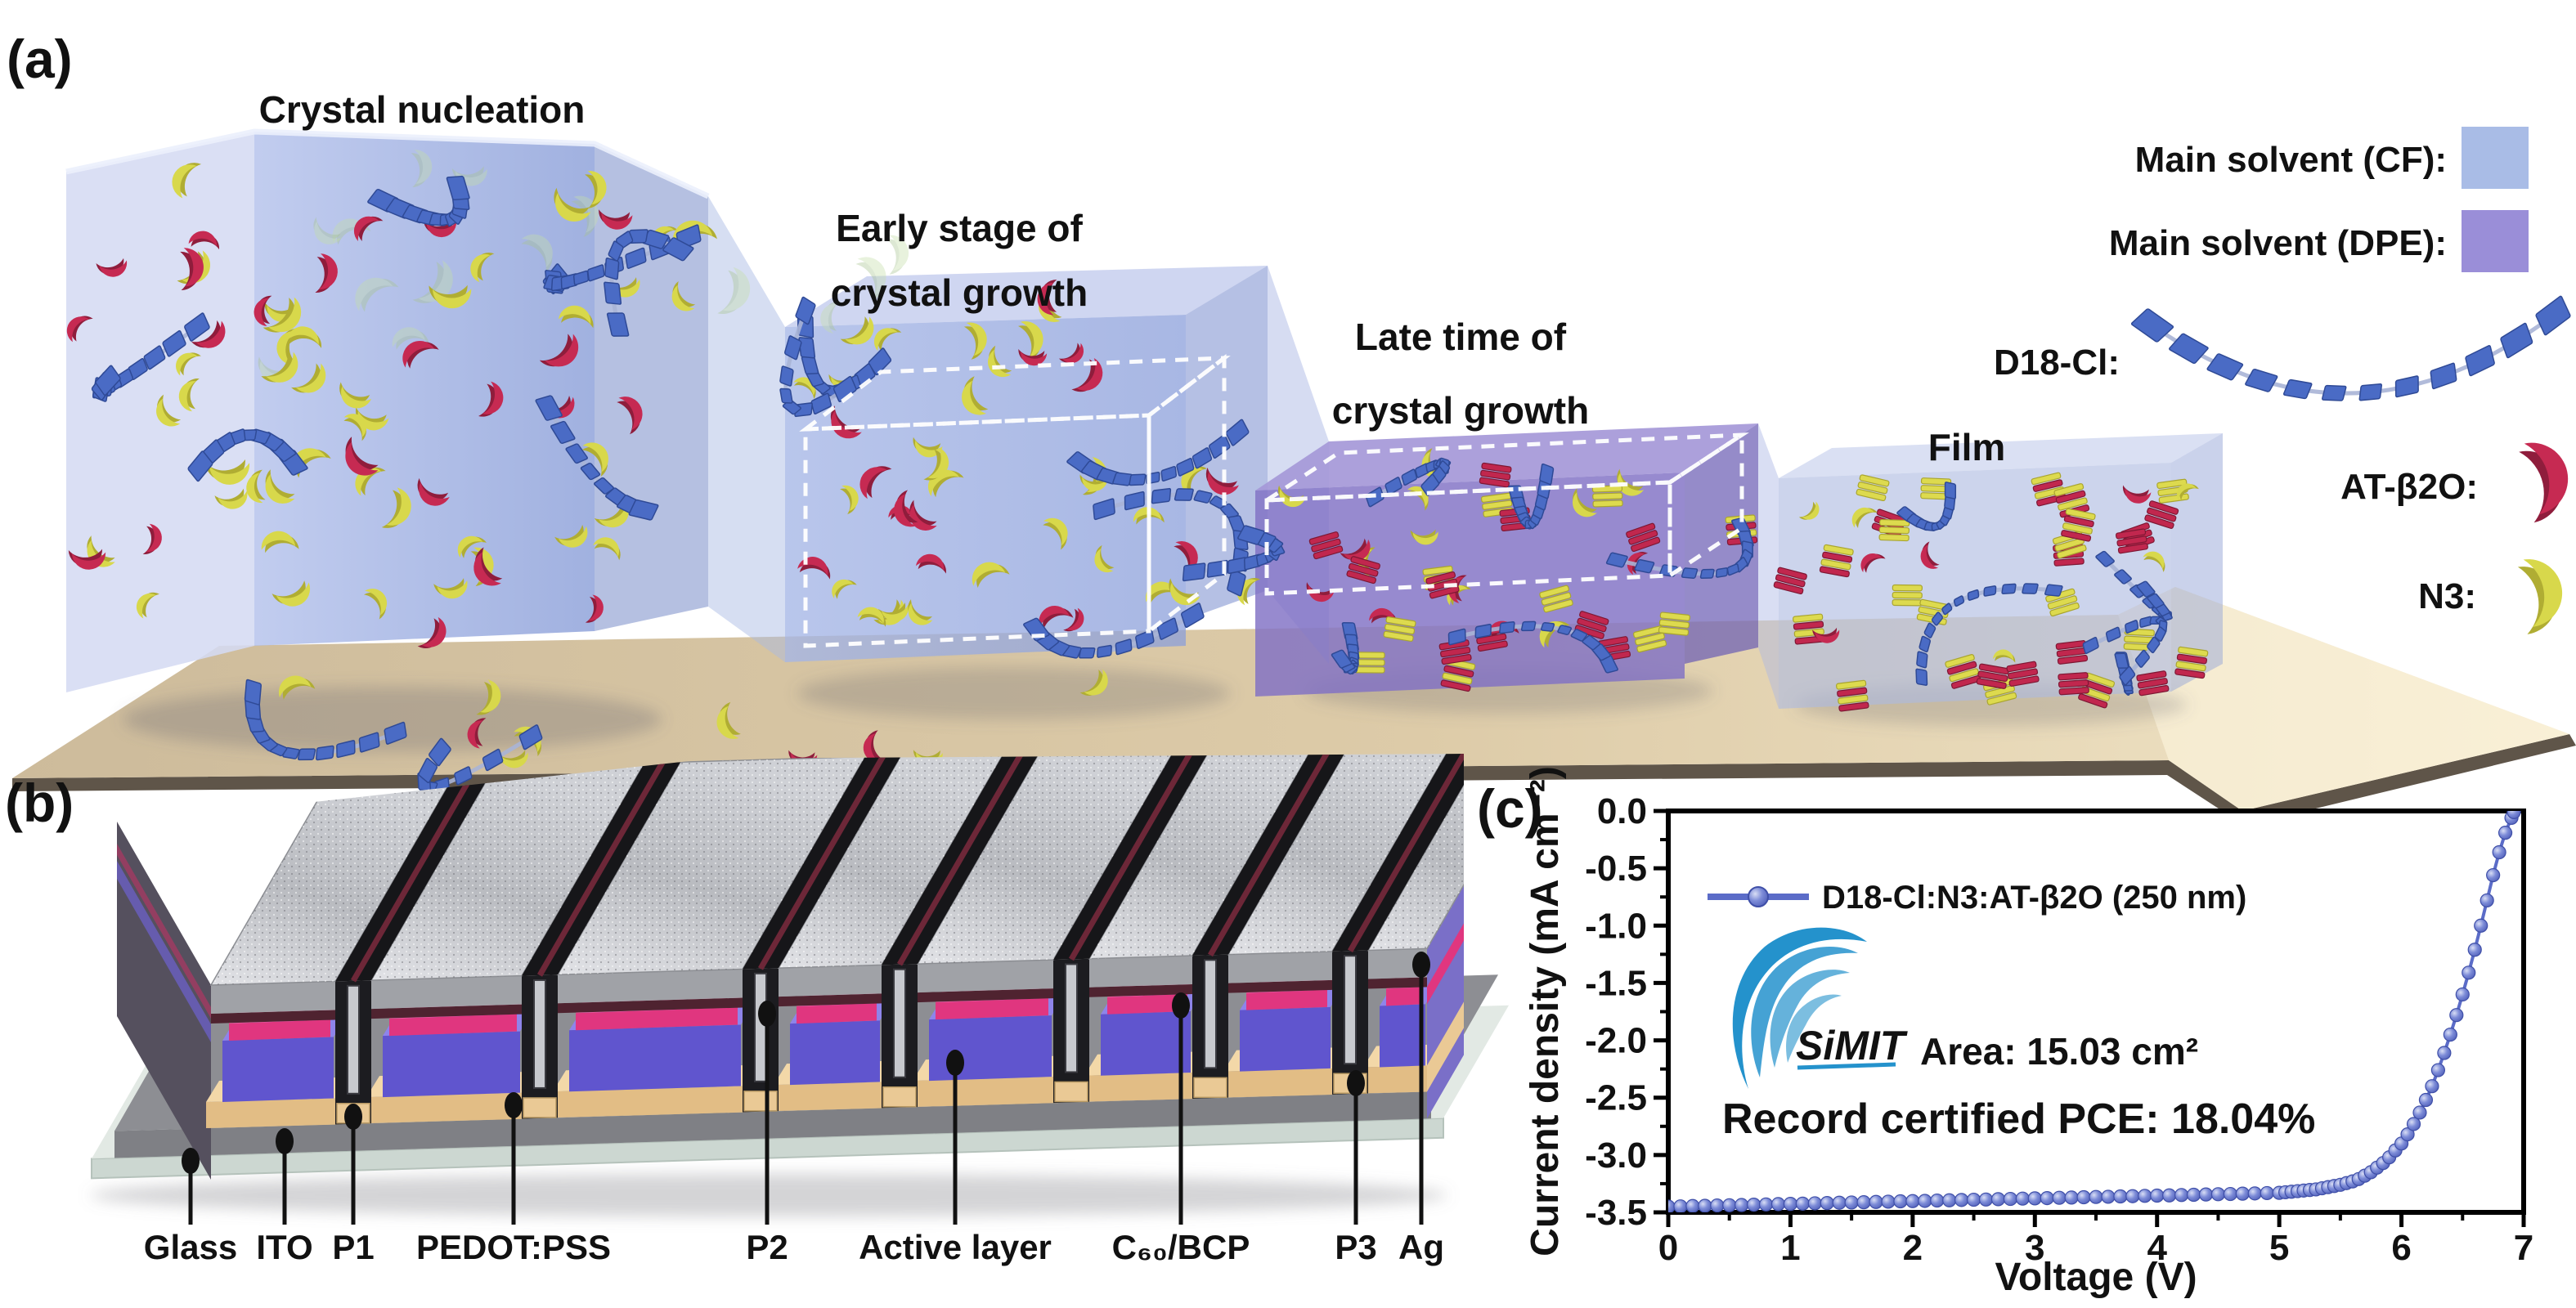 The height and width of the screenshot is (1308, 2576). Describe the element at coordinates (650, 1102) in the screenshot. I see `tan-pedot-front` at that location.